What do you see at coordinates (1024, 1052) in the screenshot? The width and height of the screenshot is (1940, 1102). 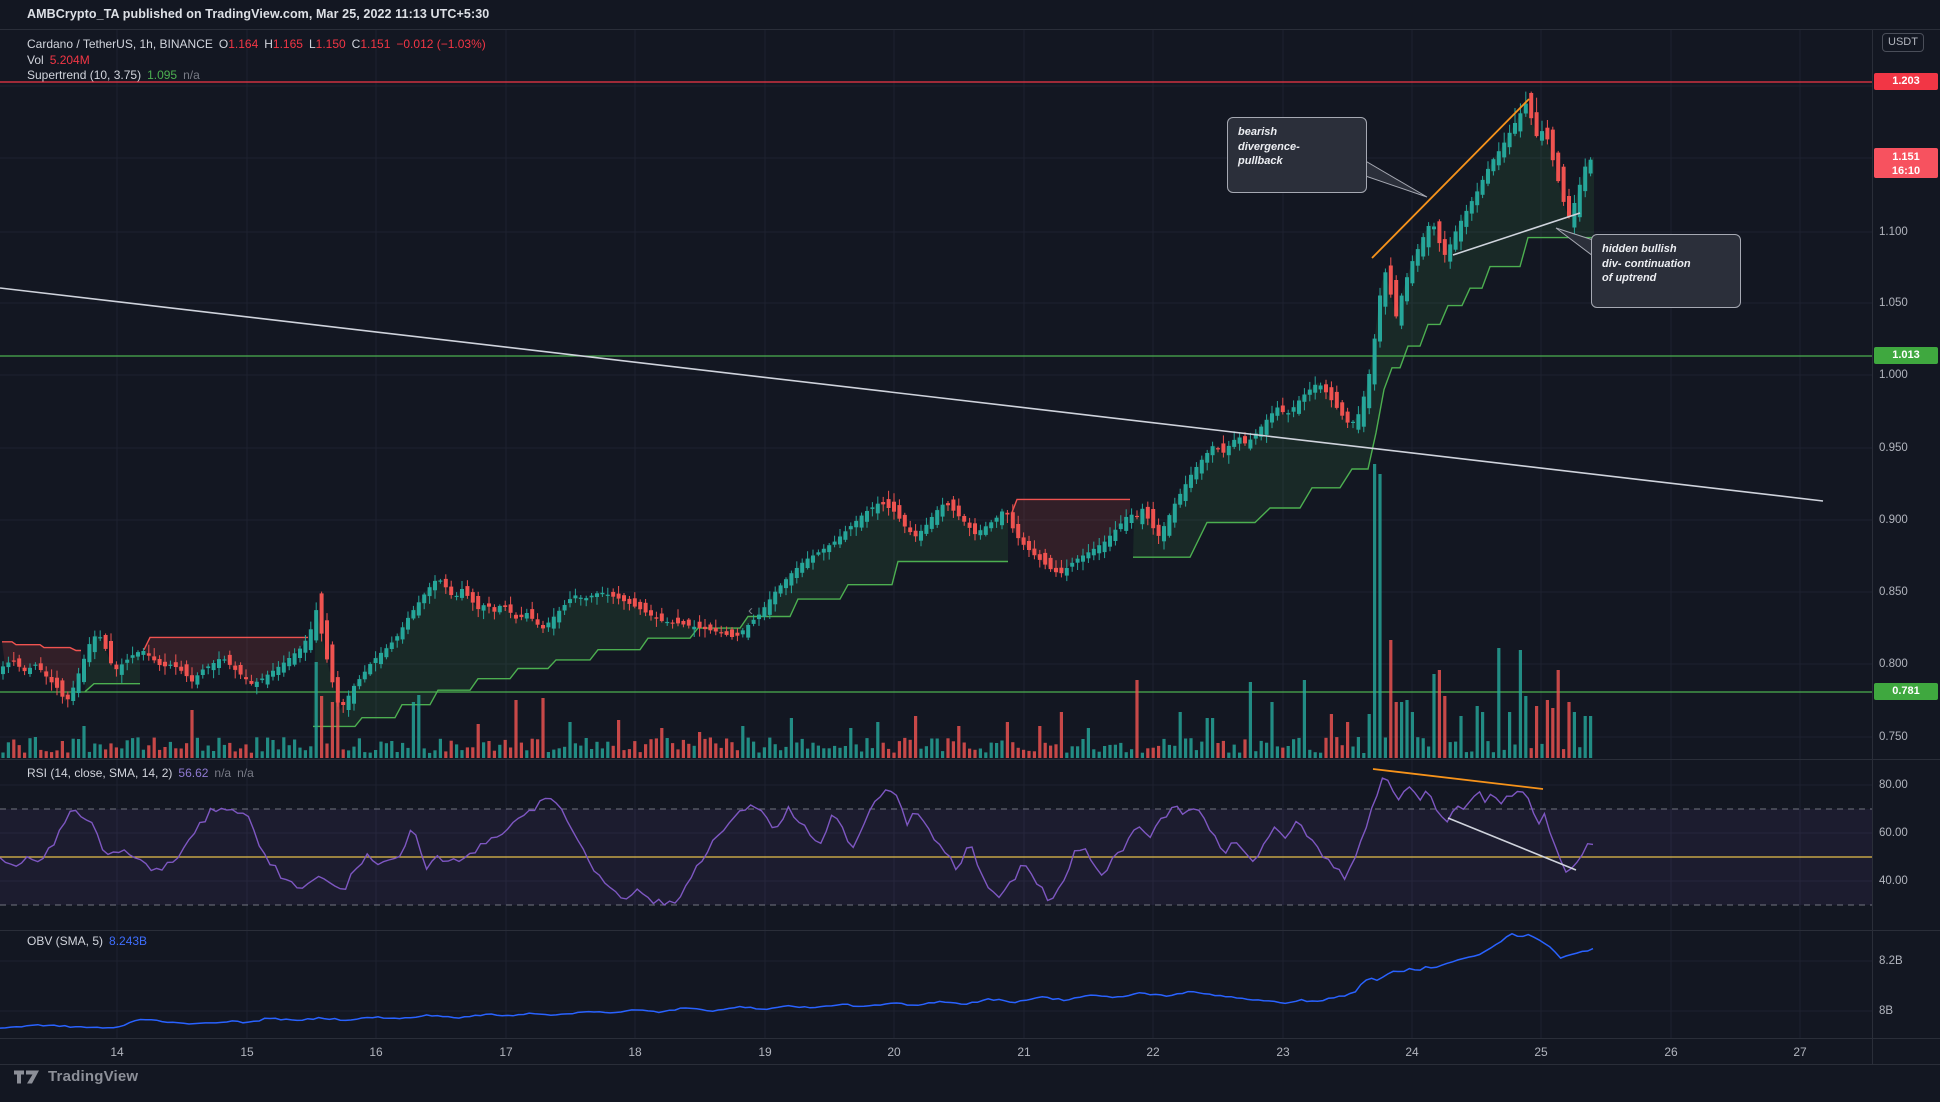 I see `time-axis-label: 21` at bounding box center [1024, 1052].